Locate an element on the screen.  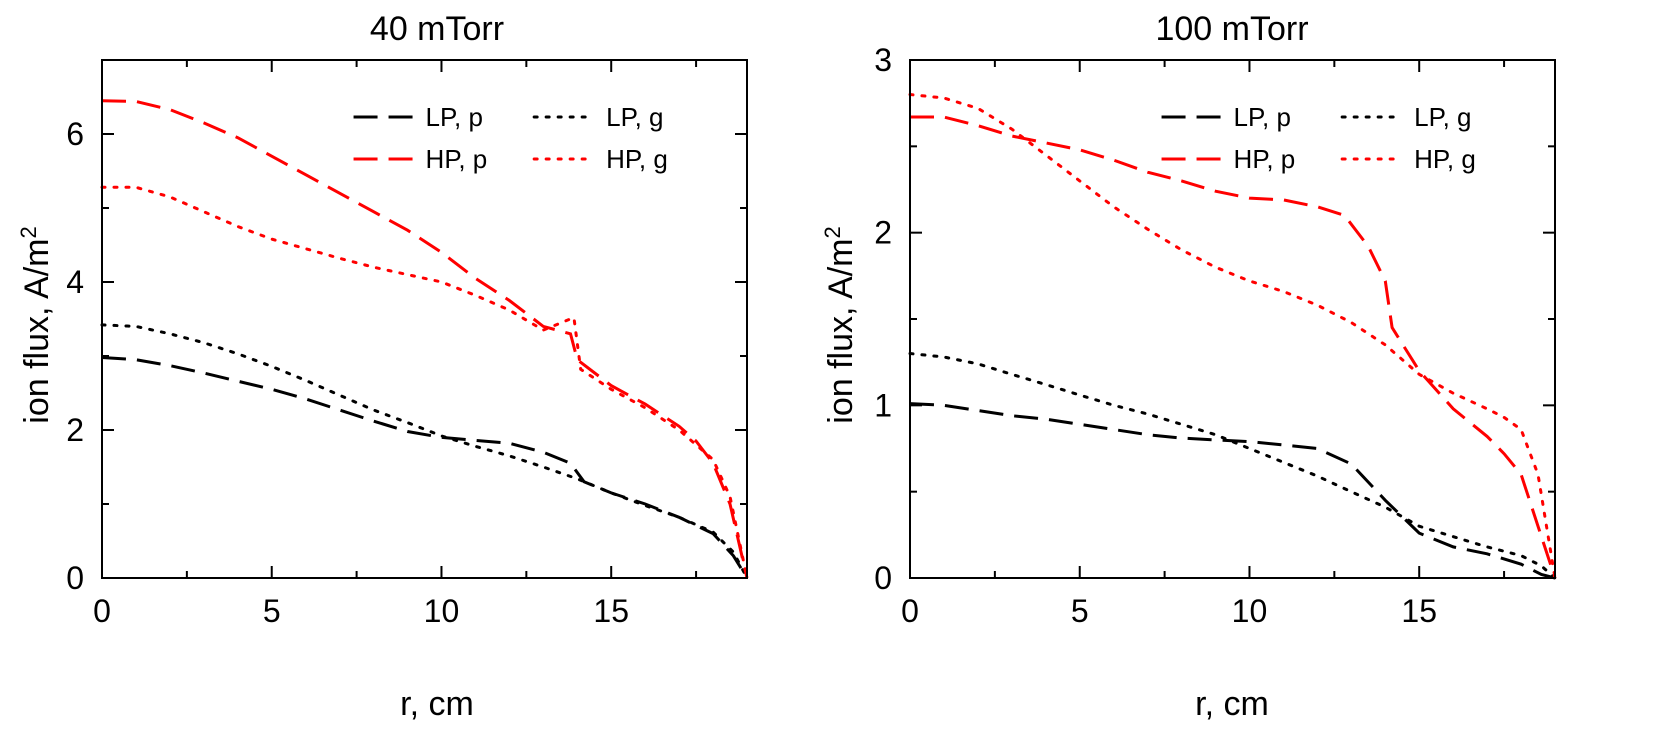
chart-title: 40 mTorr is located at coordinates (437, 29).